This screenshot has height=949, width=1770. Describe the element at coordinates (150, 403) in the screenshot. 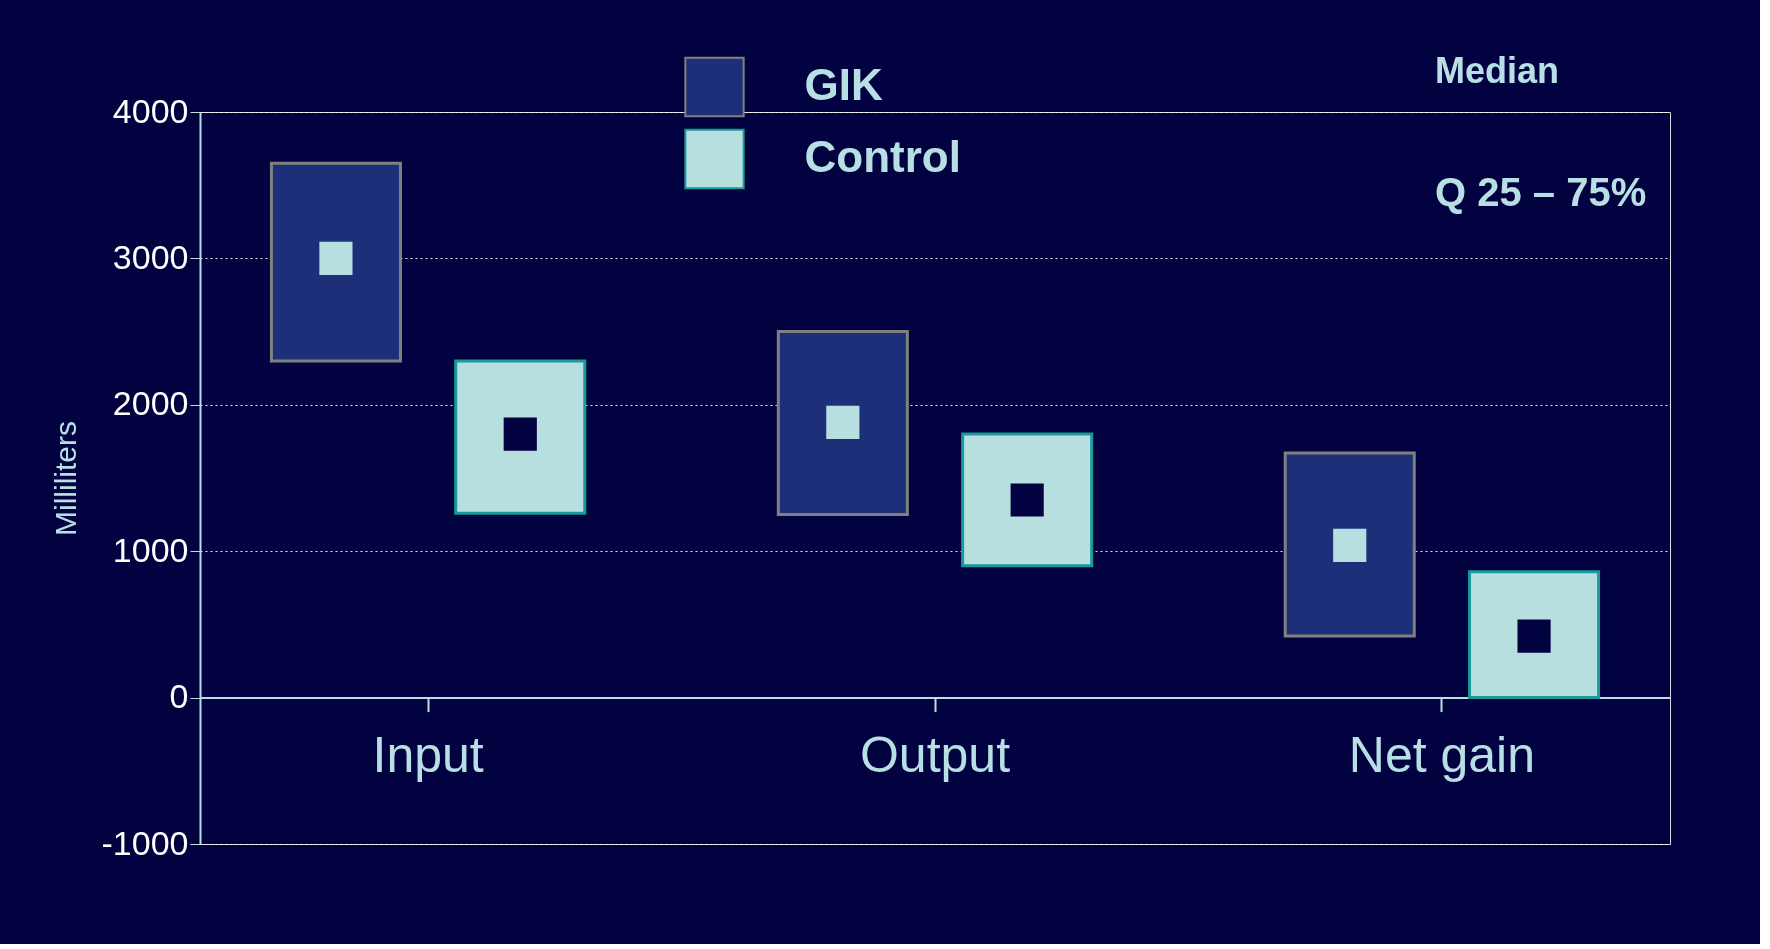

I see `y-tick-label: 2000` at that location.